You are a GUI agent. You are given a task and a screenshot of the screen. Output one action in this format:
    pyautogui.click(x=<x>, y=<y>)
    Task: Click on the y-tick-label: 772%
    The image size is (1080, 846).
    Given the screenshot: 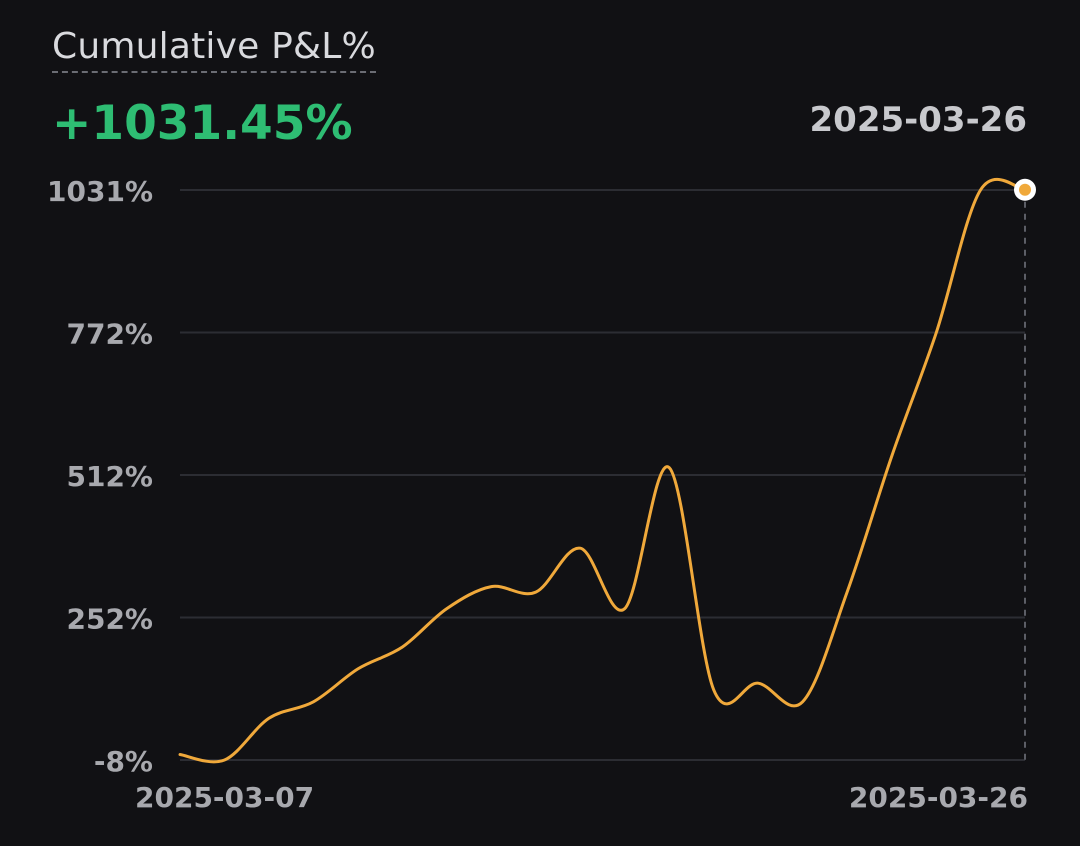 What is the action you would take?
    pyautogui.click(x=109, y=334)
    